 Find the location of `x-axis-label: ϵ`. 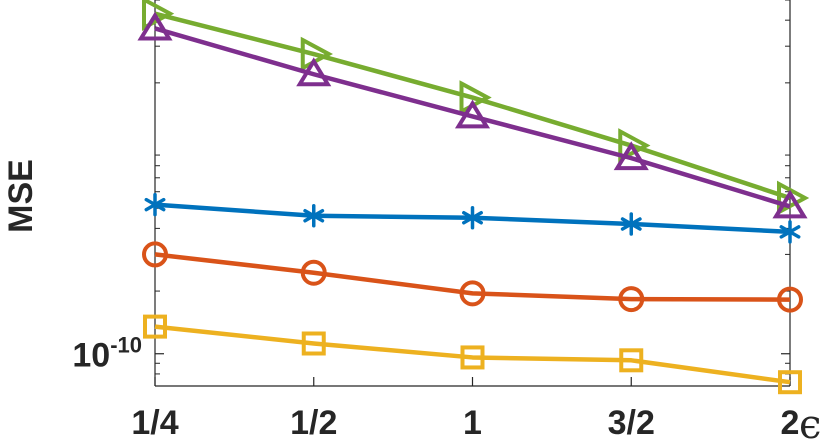

x-axis-label: ϵ is located at coordinates (810, 424).